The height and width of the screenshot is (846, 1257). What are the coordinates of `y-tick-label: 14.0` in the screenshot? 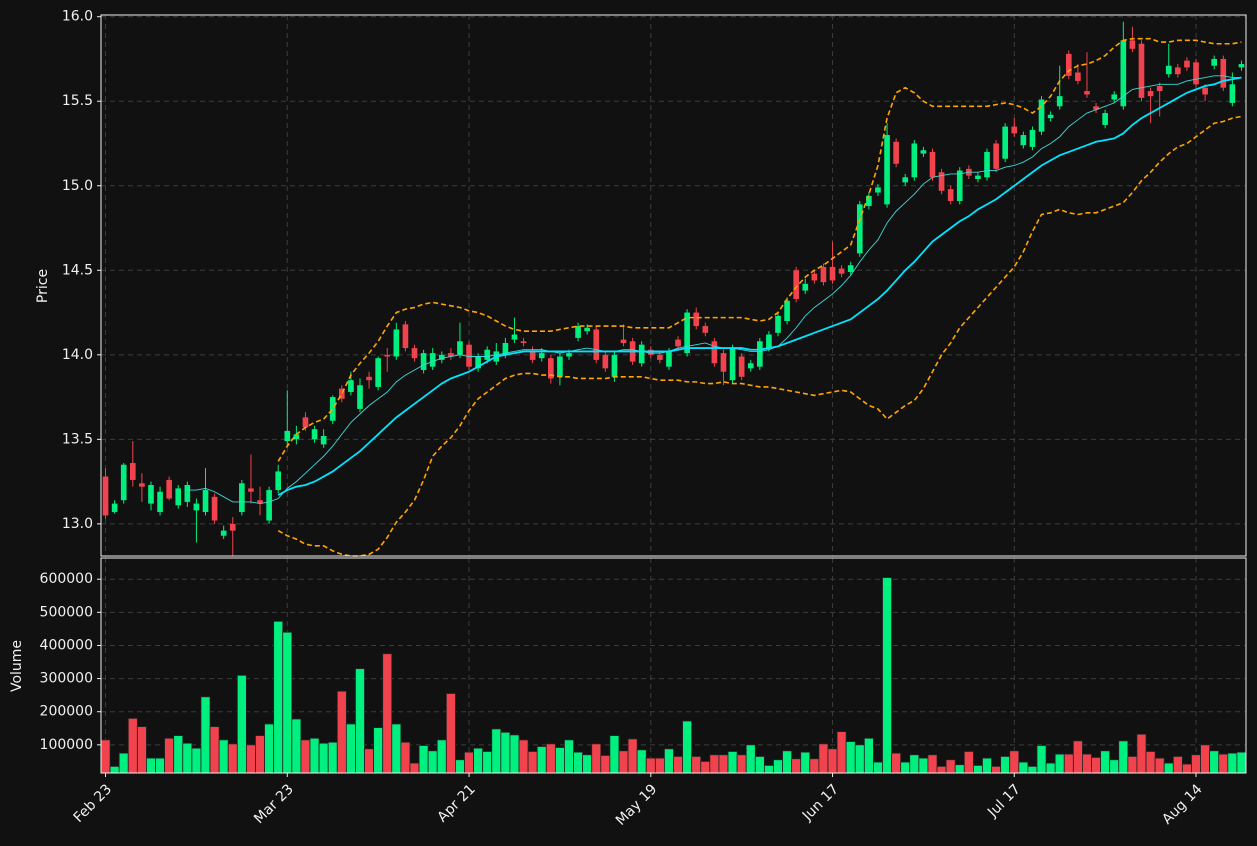 It's located at (77, 355).